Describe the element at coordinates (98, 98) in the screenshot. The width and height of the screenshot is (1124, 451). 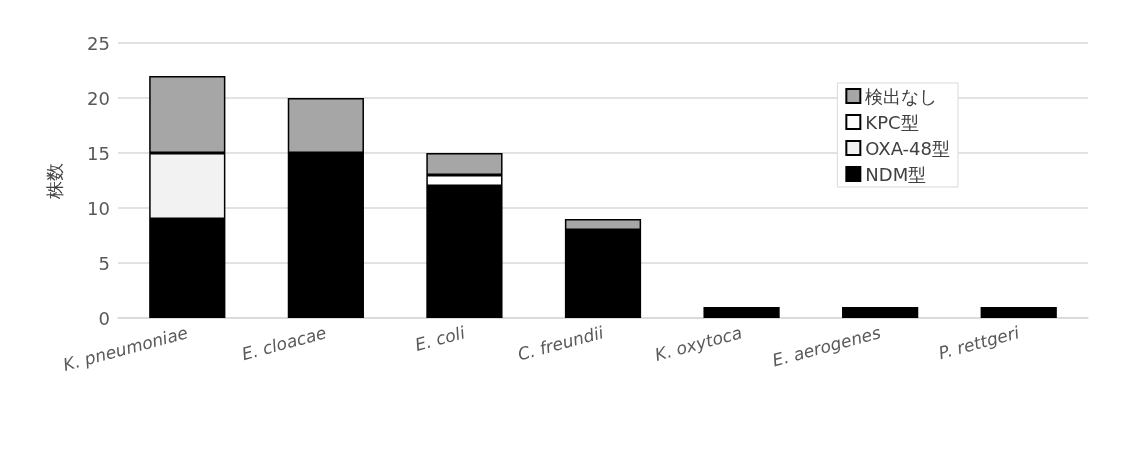
I see `y-tick-label: 20` at that location.